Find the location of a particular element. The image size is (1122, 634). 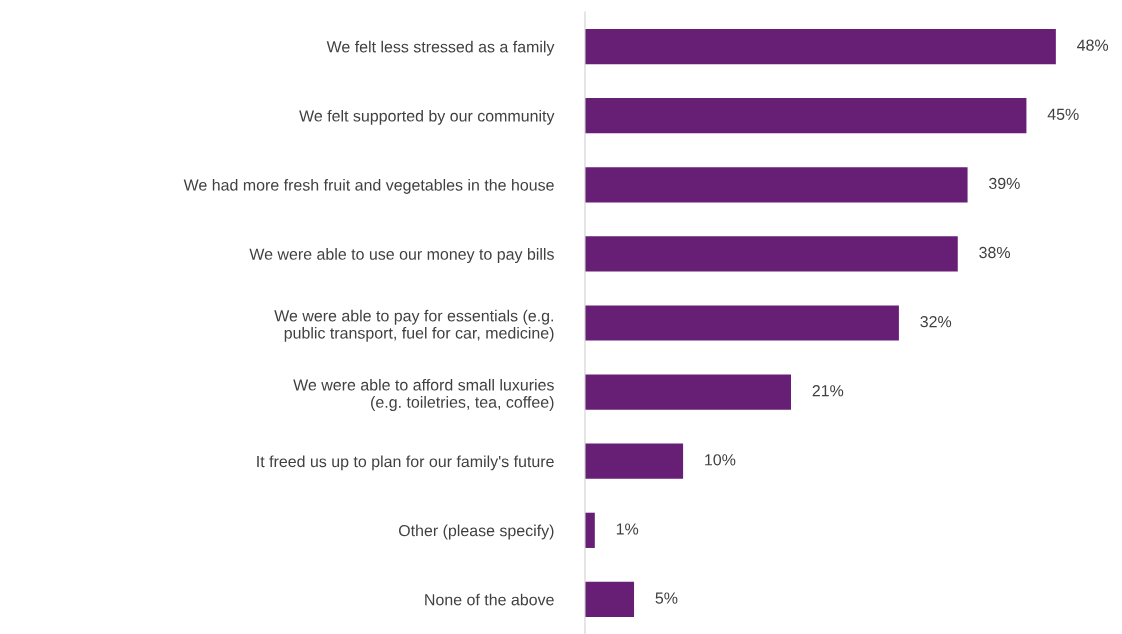

data-label: 45% is located at coordinates (1063, 114).